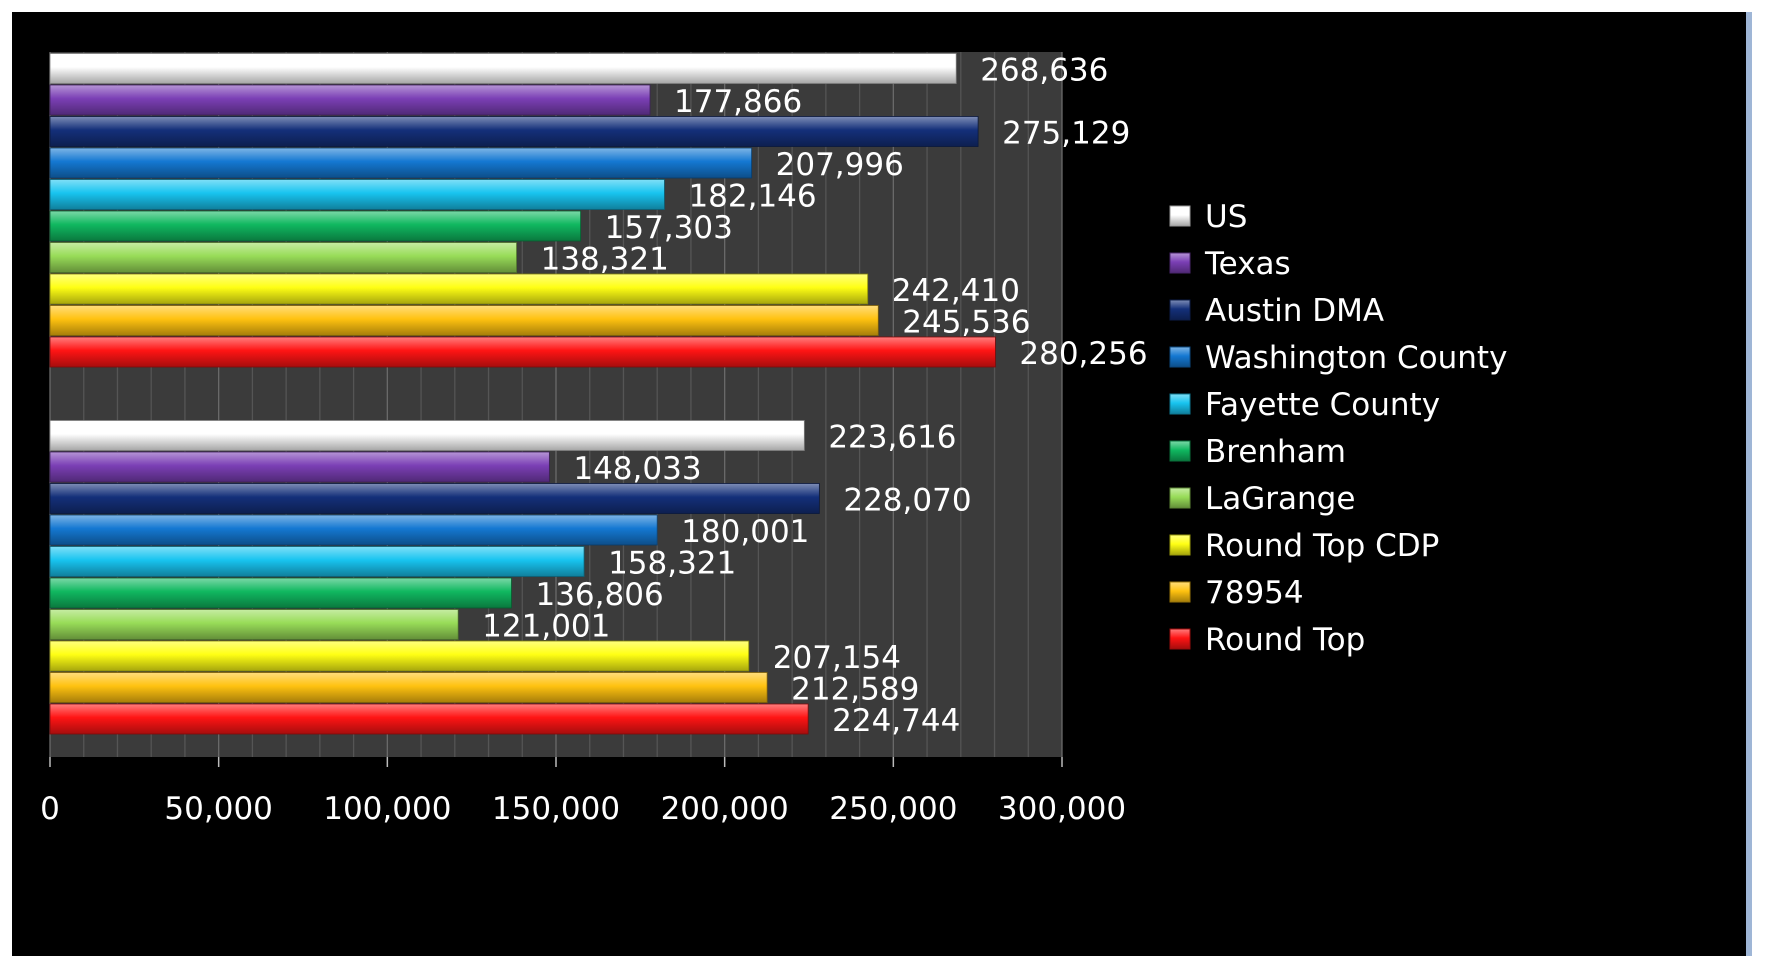  I want to click on legend-swatch-round-top-cdp, so click(1180, 545).